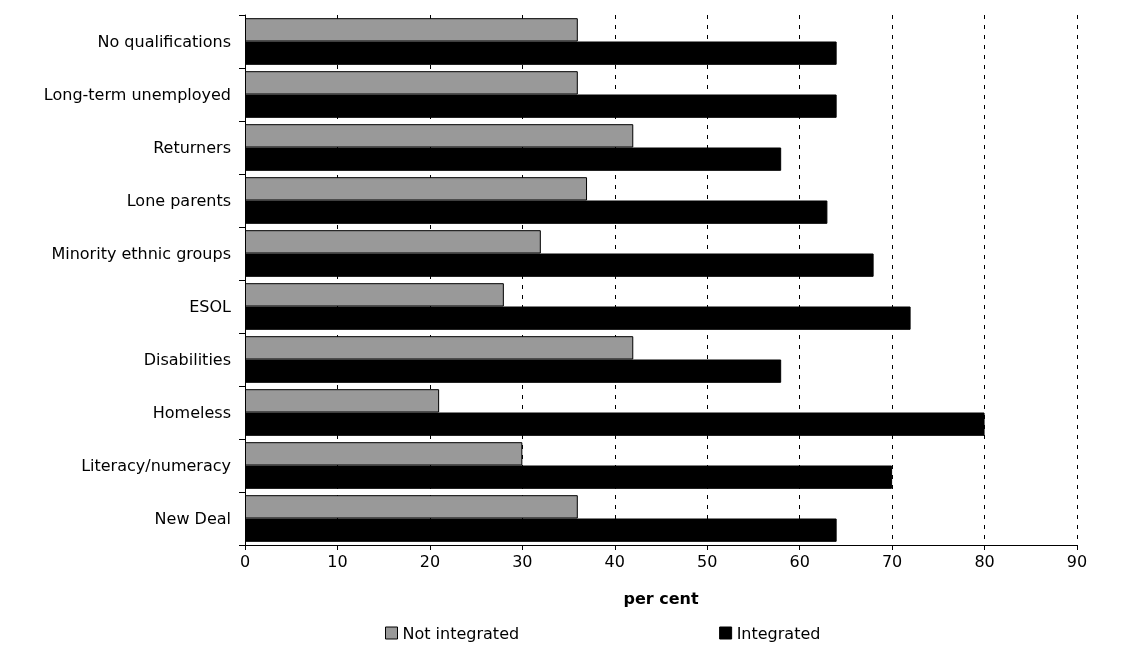 This screenshot has width=1132, height=650. I want to click on x-tick-label: 80, so click(984, 561).